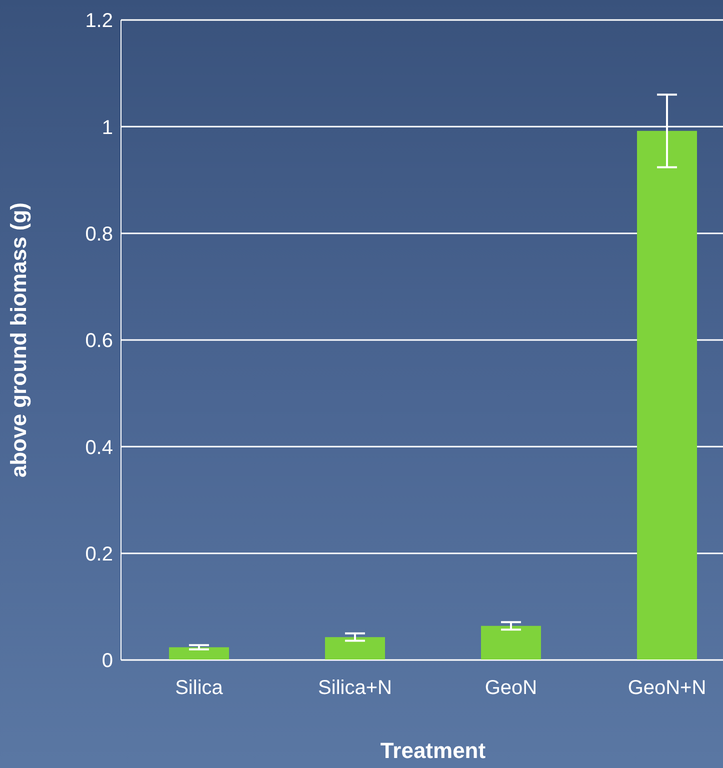  Describe the element at coordinates (107, 661) in the screenshot. I see `y-tick-label: 0` at that location.